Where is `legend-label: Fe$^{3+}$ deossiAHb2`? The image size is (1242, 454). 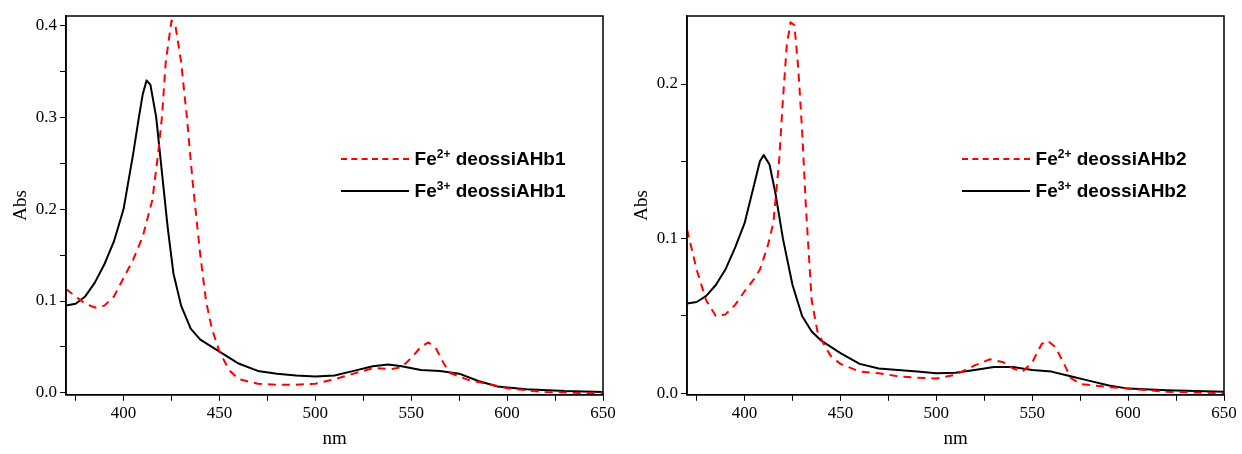 legend-label: Fe$^{3+}$ deossiAHb2 is located at coordinates (1111, 191).